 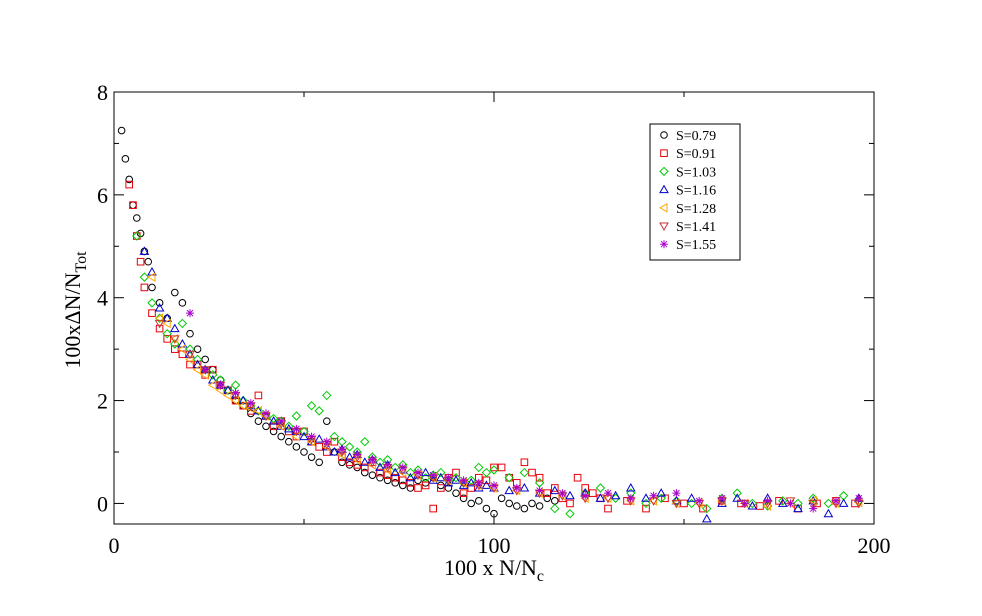 I want to click on legend-label: S=1.41, so click(x=696, y=227).